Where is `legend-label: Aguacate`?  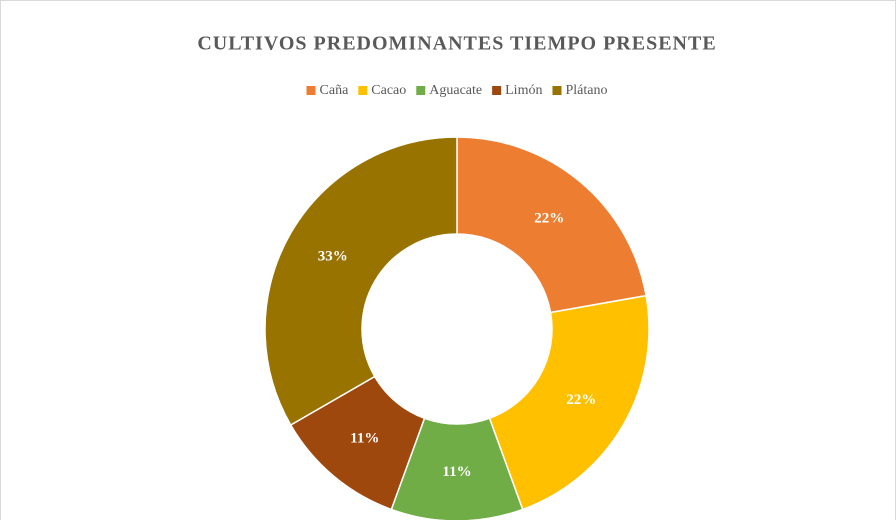
legend-label: Aguacate is located at coordinates (455, 90).